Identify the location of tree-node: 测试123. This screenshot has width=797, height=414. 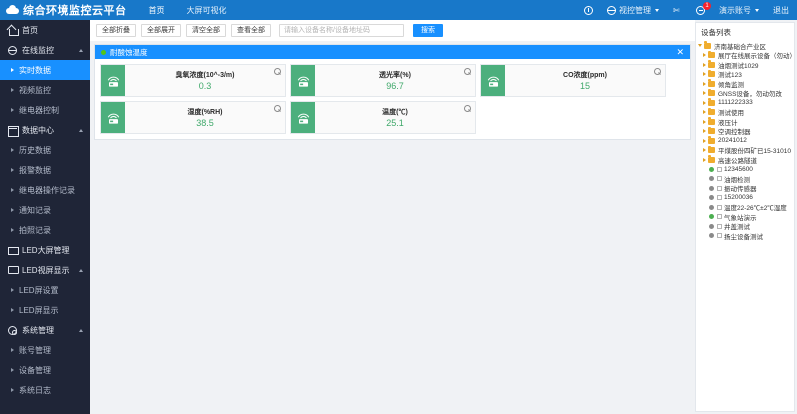
(746, 74).